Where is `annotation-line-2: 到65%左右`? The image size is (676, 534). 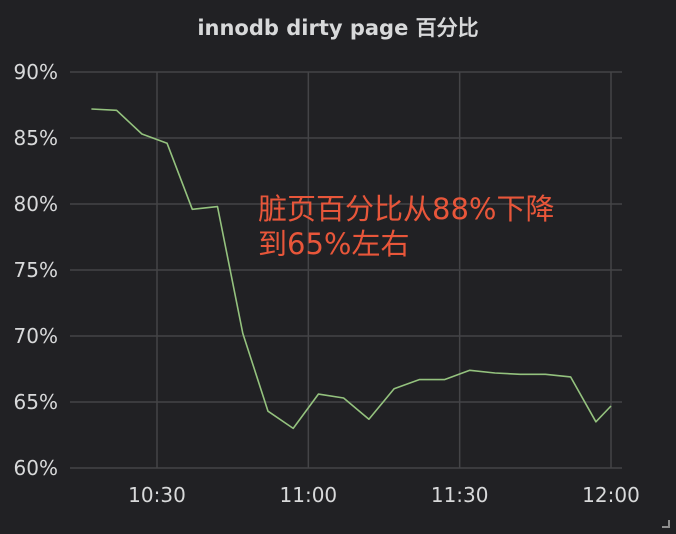 annotation-line-2: 到65%左右 is located at coordinates (334, 244).